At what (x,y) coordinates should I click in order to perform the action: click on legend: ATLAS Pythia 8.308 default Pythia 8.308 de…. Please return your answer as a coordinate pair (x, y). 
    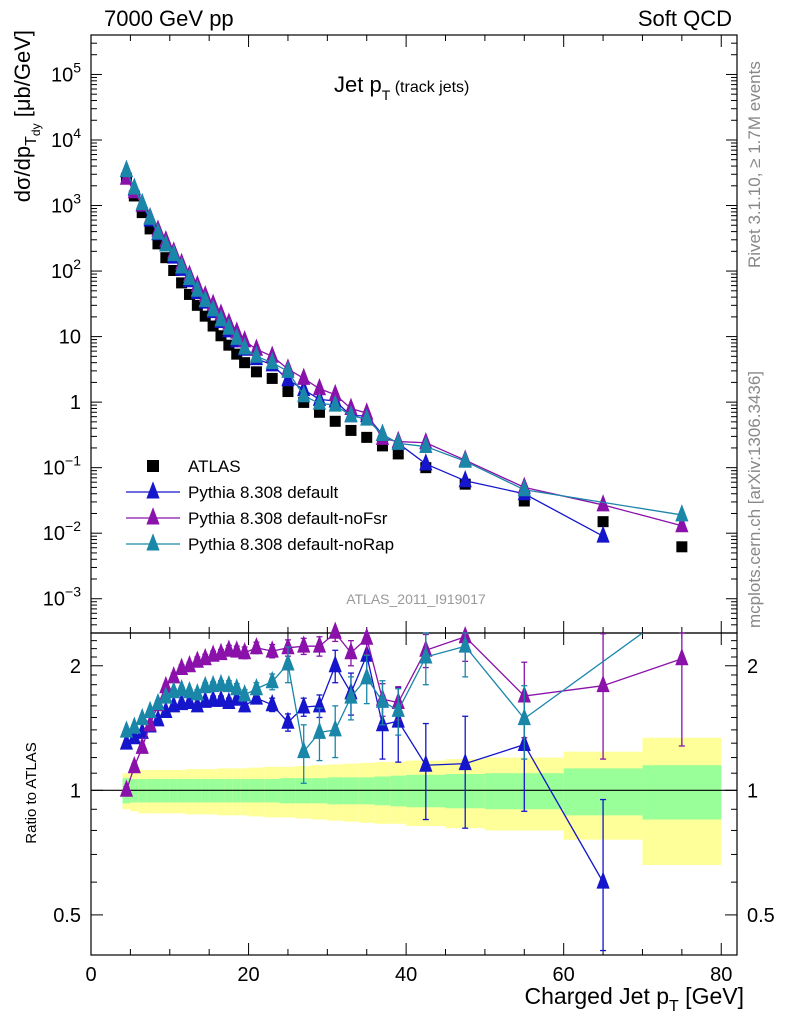
    Looking at the image, I should click on (260, 505).